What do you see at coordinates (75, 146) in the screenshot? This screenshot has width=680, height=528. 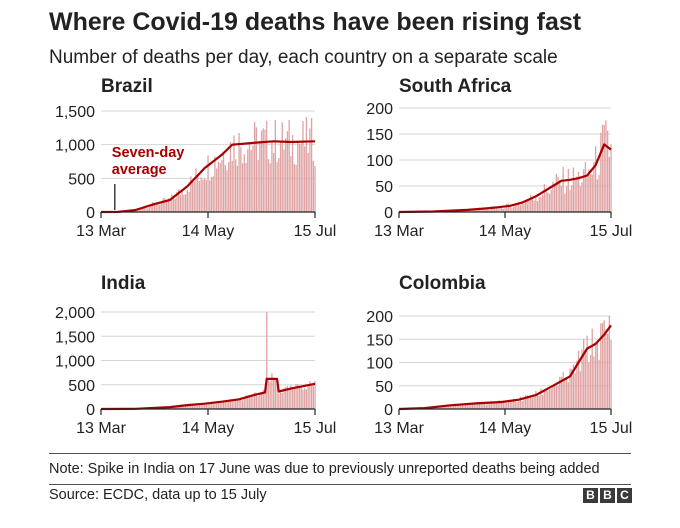 I see `y-tick-label: 1,000` at bounding box center [75, 146].